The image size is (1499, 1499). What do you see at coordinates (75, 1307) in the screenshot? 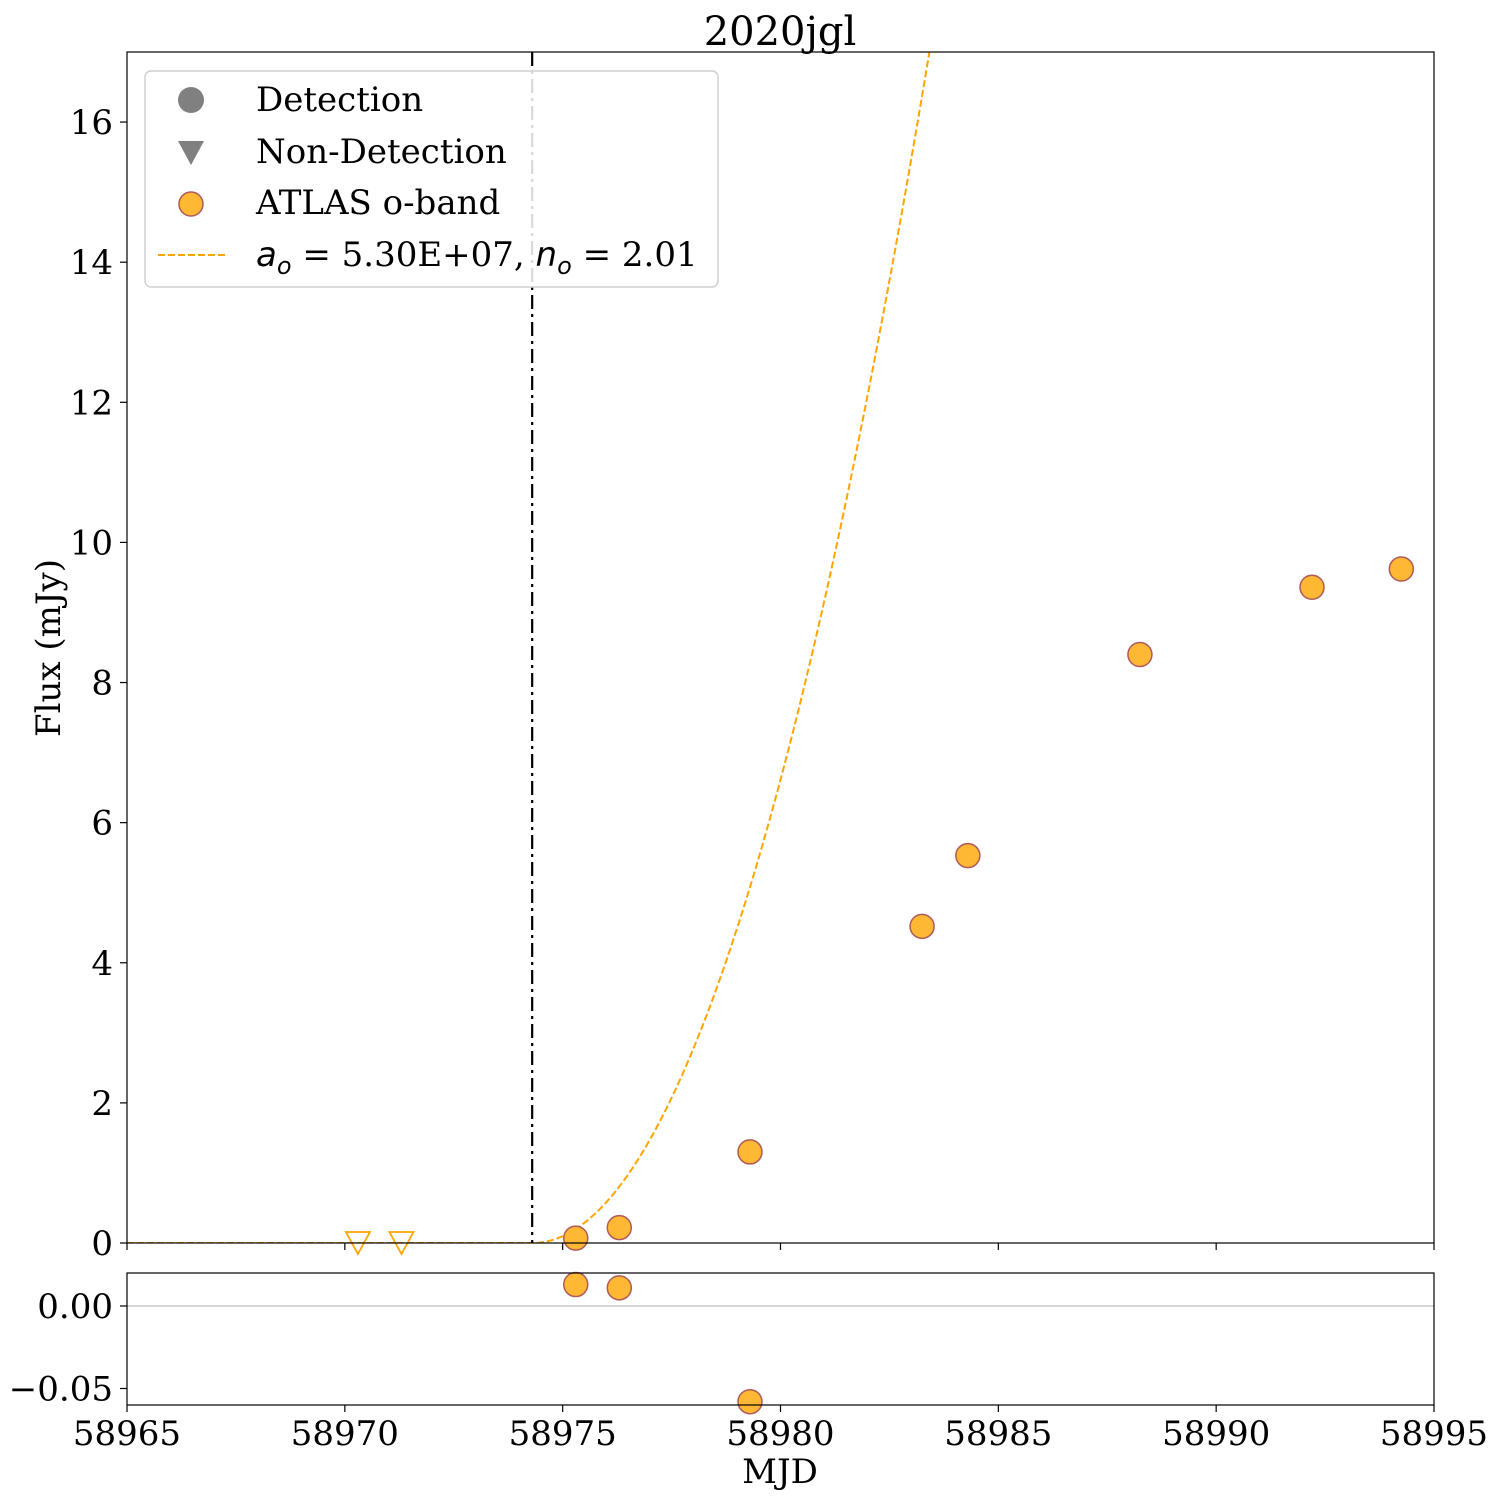
I see `residual-y-tick-label: 0.00` at bounding box center [75, 1307].